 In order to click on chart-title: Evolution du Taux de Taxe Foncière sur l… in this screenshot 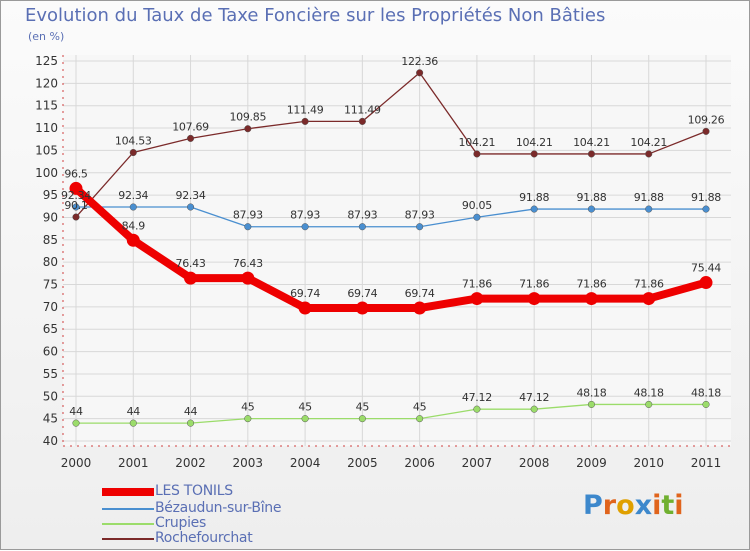, I will do `click(315, 15)`.